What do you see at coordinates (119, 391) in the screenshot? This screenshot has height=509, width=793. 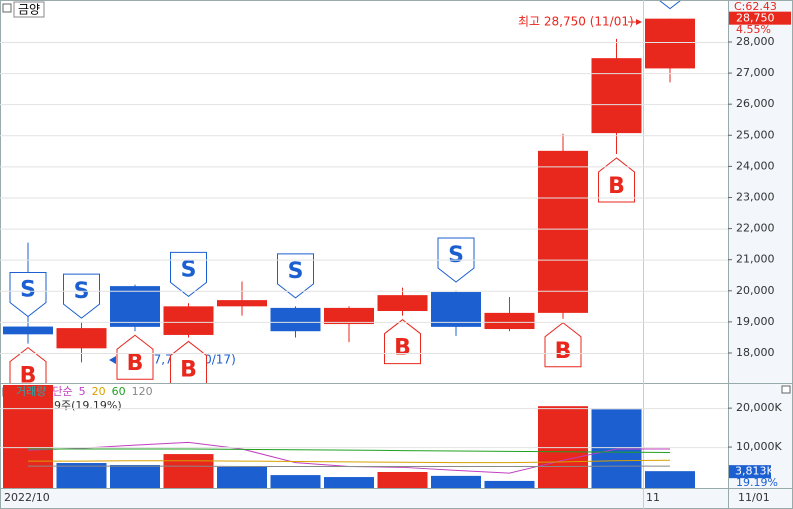 I see `legend-entry: 60` at bounding box center [119, 391].